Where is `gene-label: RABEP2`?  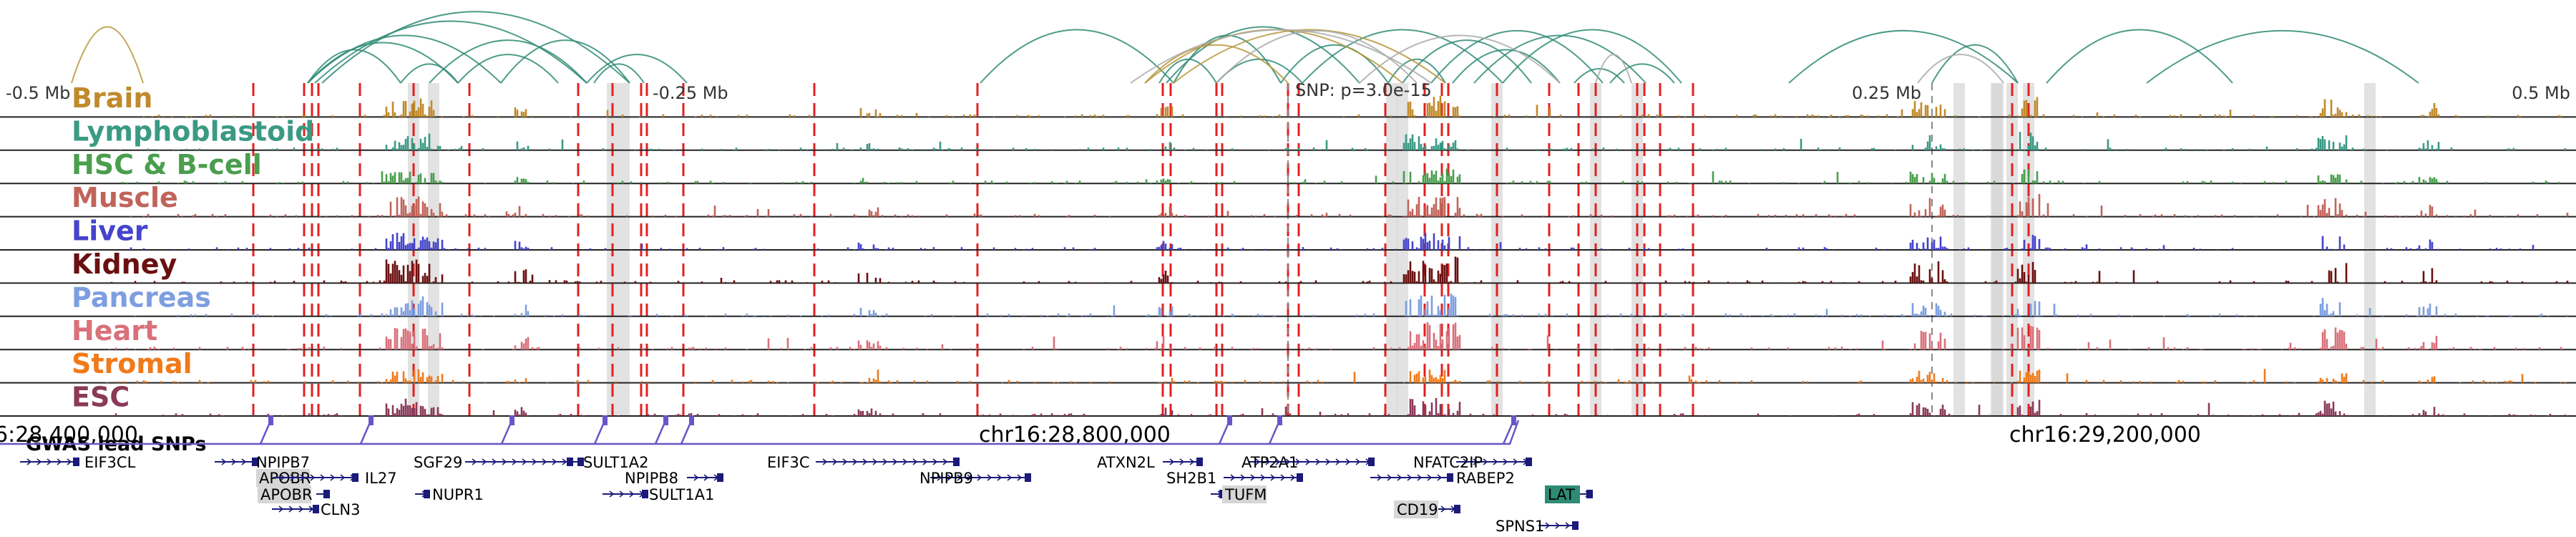
gene-label: RABEP2 is located at coordinates (1485, 478).